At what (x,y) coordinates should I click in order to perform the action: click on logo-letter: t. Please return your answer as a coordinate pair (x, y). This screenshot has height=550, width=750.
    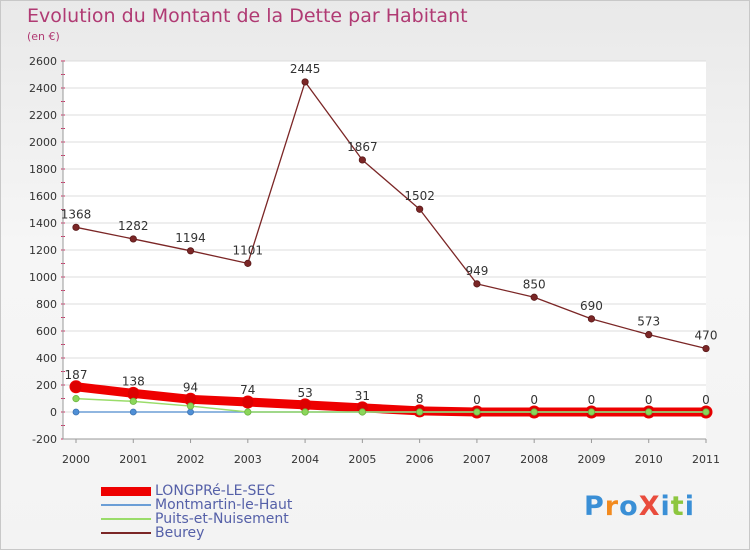
    Looking at the image, I should click on (677, 506).